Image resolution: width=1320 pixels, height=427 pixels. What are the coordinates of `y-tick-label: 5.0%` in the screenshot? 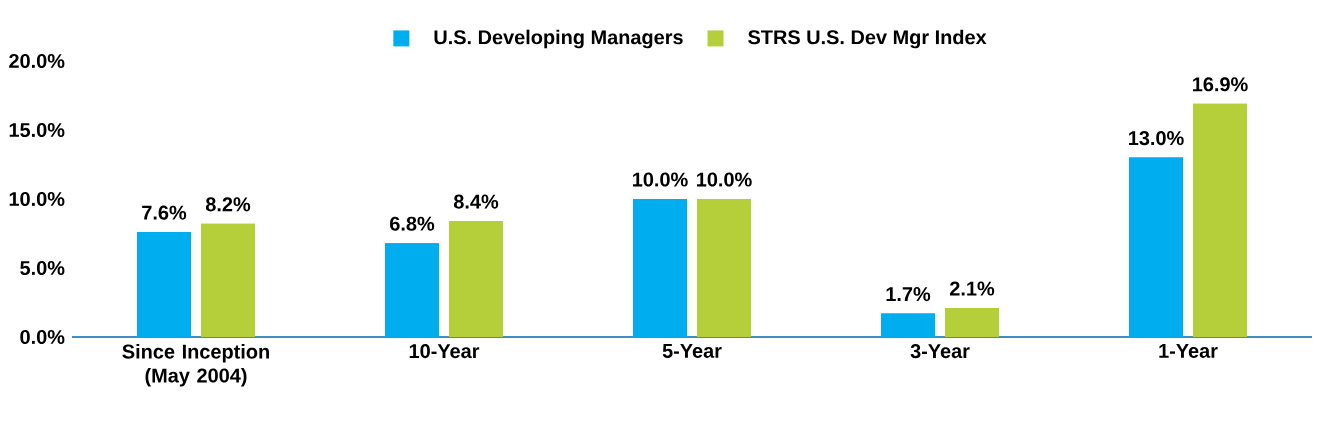 It's located at (42, 268).